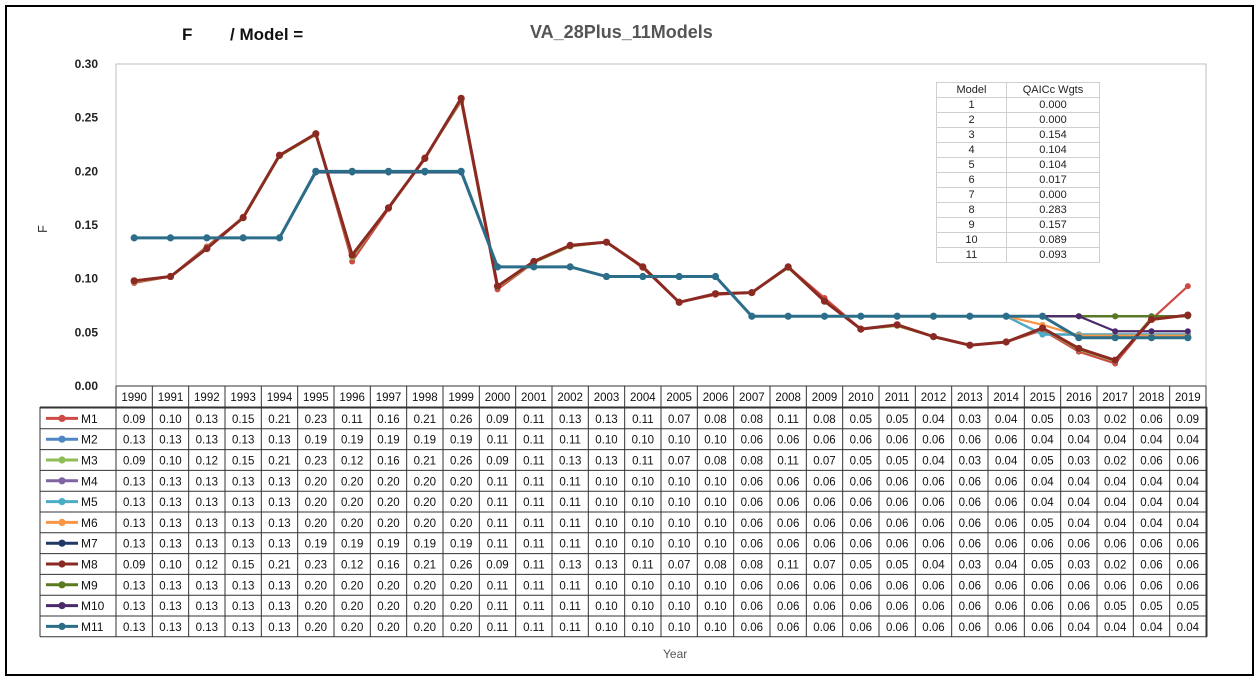  I want to click on x-tick-label: 2001, so click(534, 398).